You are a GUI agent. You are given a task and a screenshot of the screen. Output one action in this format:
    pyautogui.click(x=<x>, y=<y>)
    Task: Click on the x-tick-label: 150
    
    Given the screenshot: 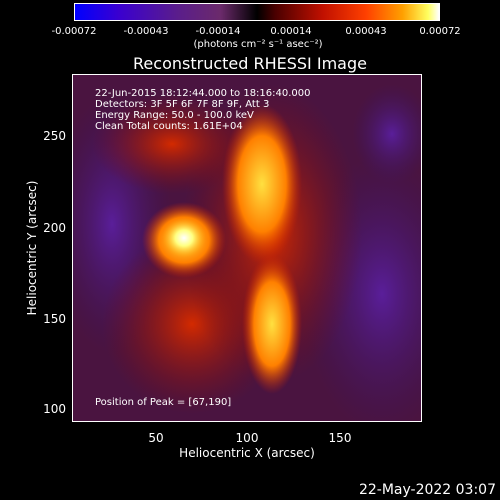 What is the action you would take?
    pyautogui.click(x=340, y=438)
    